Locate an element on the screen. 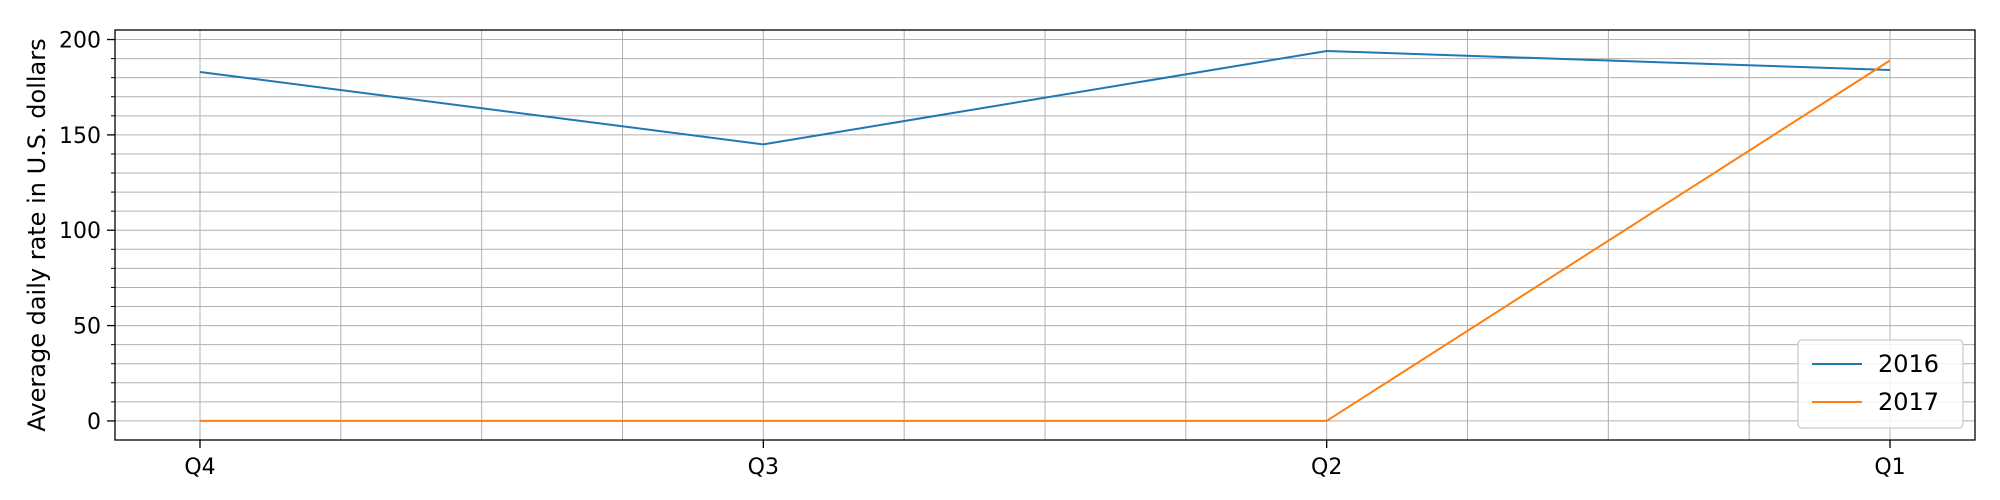 The width and height of the screenshot is (2000, 500). x-tick-label: Q4 is located at coordinates (199, 467).